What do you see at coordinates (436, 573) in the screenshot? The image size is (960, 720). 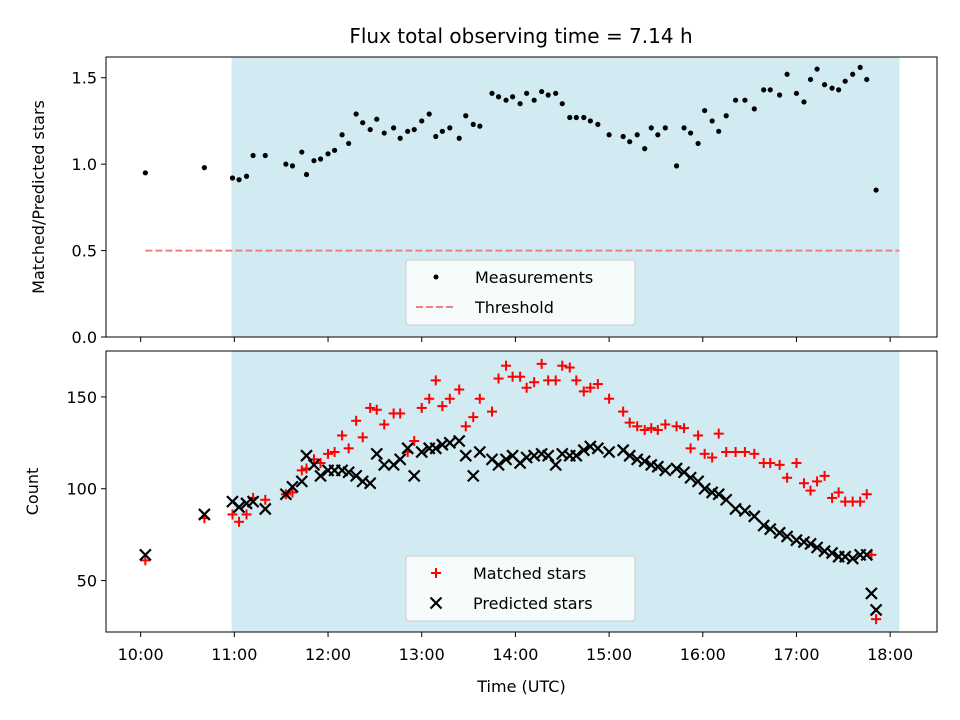 I see `legend-matched-plus` at bounding box center [436, 573].